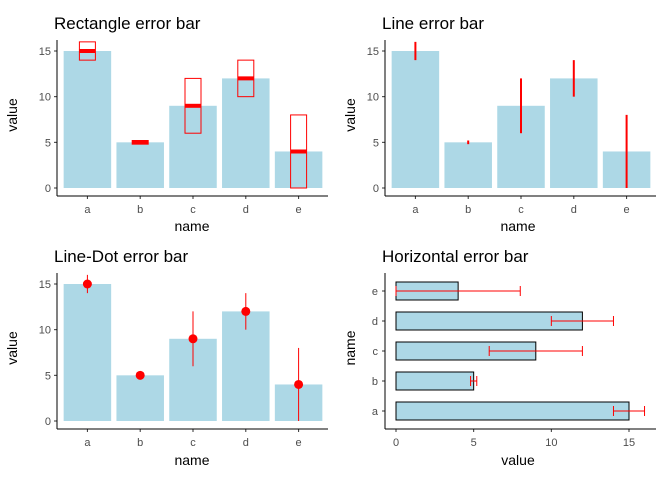  Describe the element at coordinates (375, 292) in the screenshot. I see `y-tick-label: e` at that location.